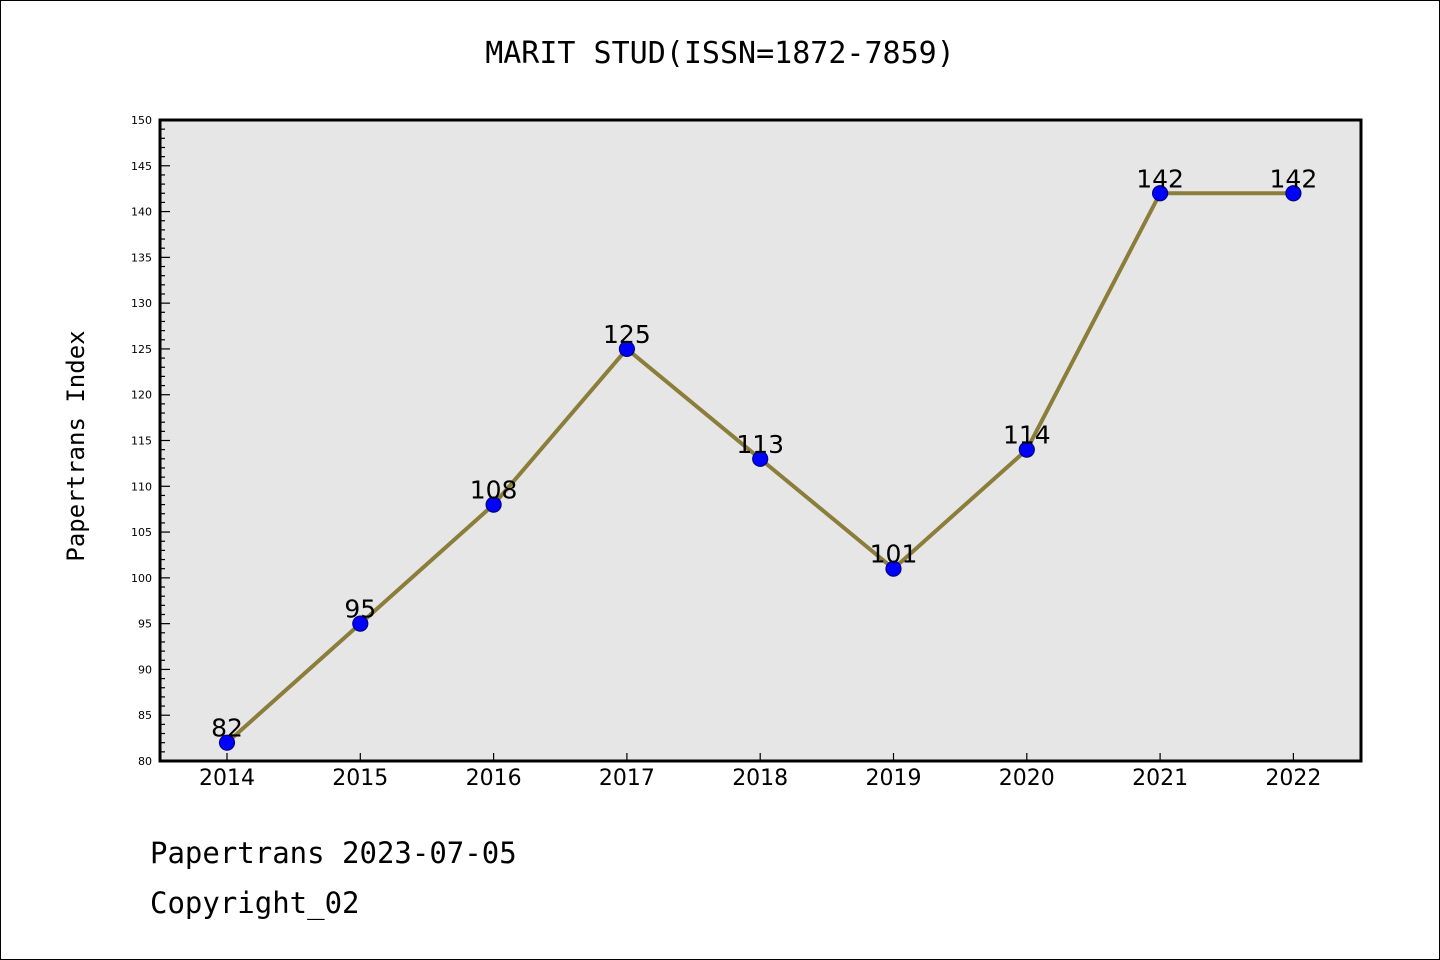 This screenshot has width=1440, height=960. What do you see at coordinates (141, 166) in the screenshot?
I see `y-tick-label: 145` at bounding box center [141, 166].